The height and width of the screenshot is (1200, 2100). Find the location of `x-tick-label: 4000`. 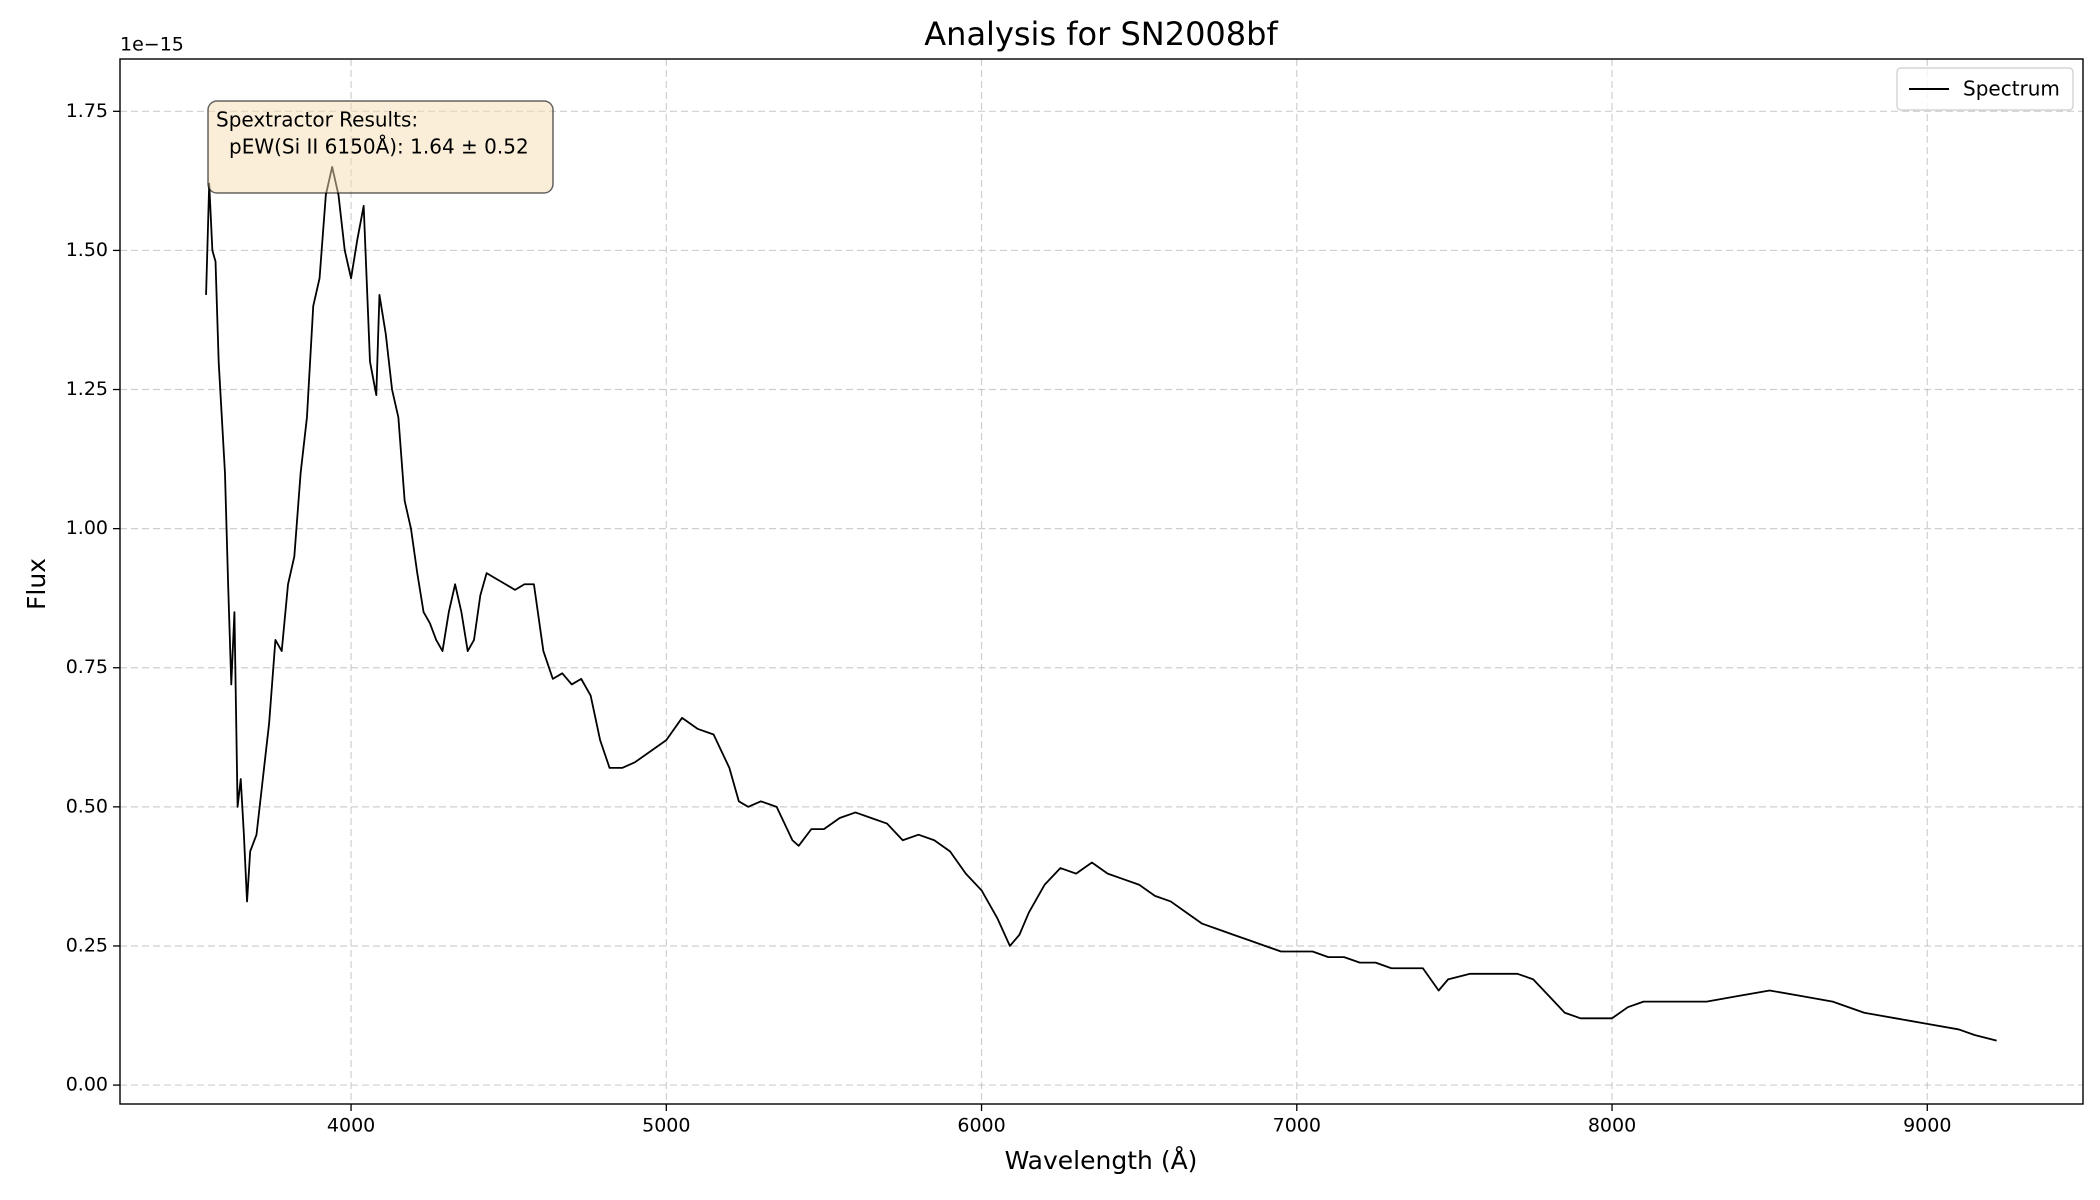

x-tick-label: 4000 is located at coordinates (351, 1126).